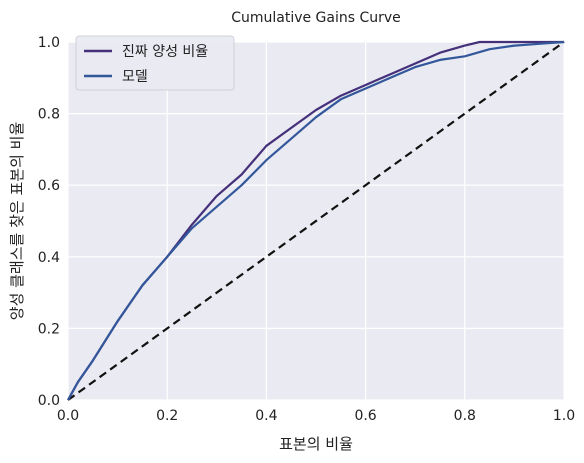 The image size is (584, 463). I want to click on y-tick-label-4: 0.8, so click(49, 115).